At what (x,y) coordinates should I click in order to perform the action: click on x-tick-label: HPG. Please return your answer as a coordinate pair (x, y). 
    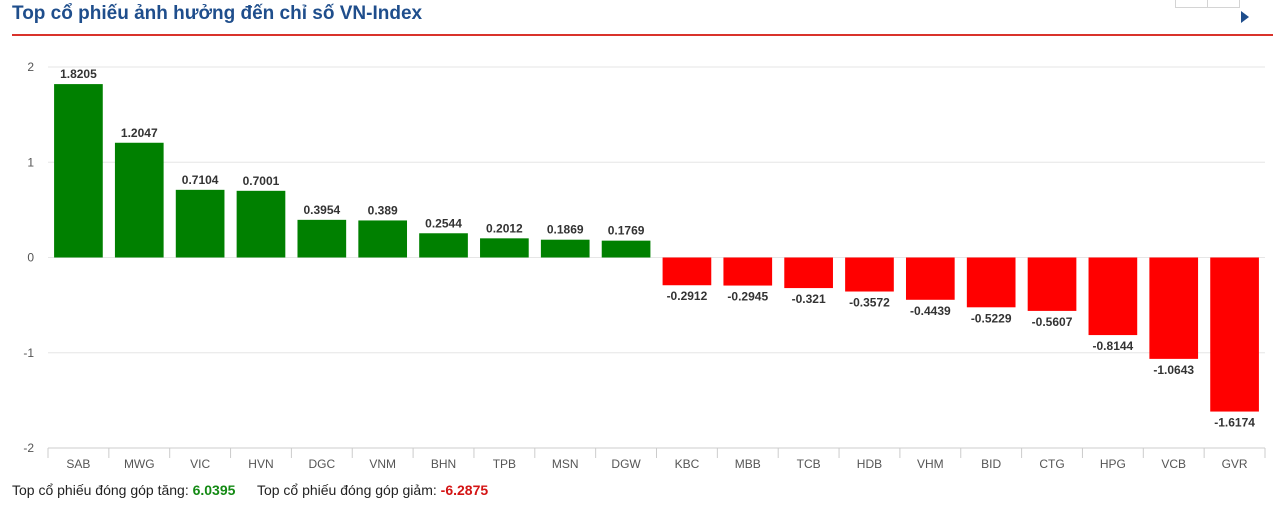
    Looking at the image, I should click on (1113, 464).